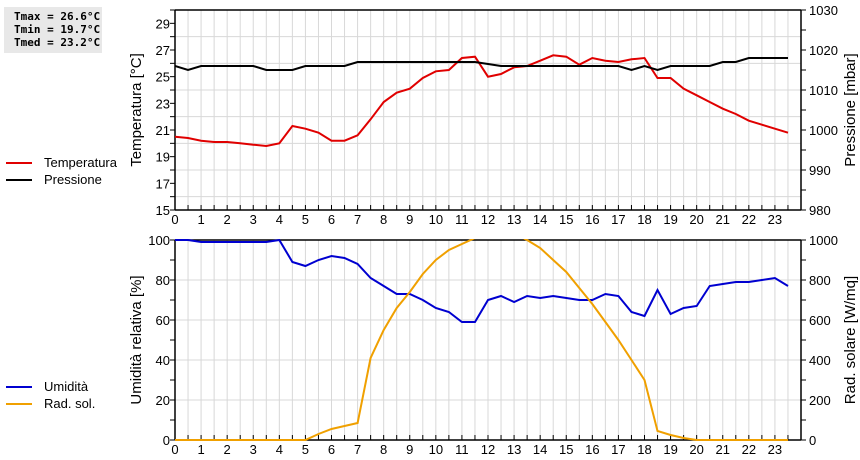  Describe the element at coordinates (820, 280) in the screenshot. I see `y-tick-label-right: 800` at that location.